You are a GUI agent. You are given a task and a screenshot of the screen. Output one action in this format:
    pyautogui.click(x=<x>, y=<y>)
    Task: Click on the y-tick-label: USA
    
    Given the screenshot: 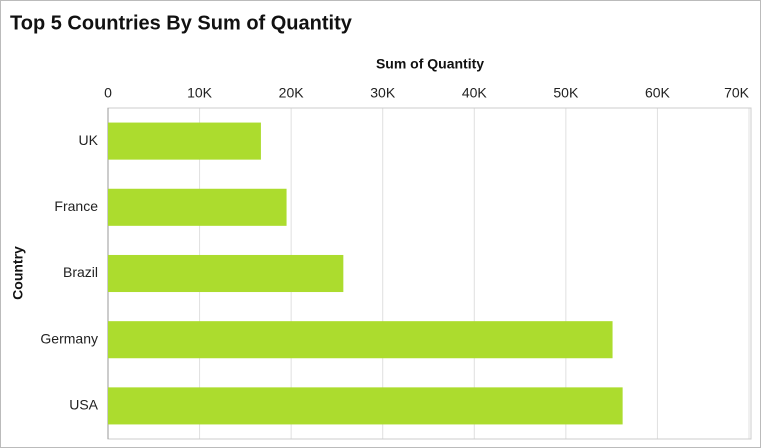 What is the action you would take?
    pyautogui.click(x=83, y=405)
    